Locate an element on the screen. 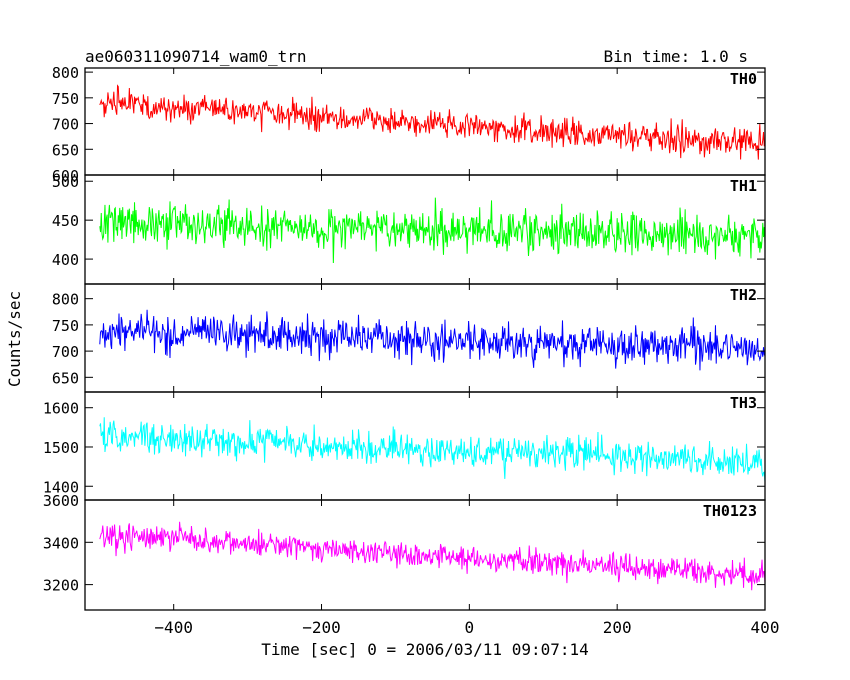 This screenshot has height=680, width=850. panel-frame-th3 is located at coordinates (425, 446).